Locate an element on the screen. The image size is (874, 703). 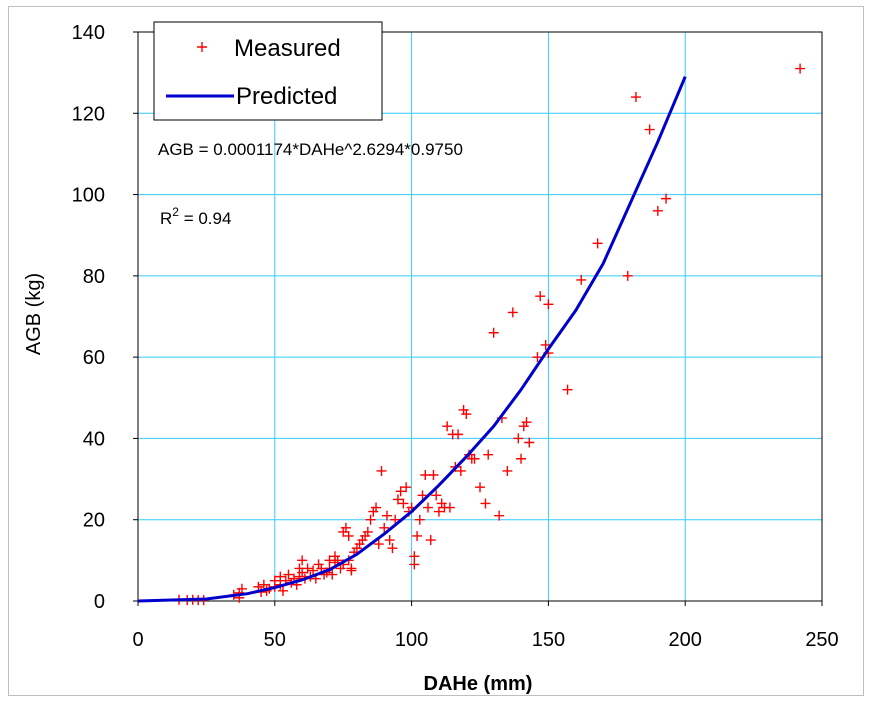
r-squared-annotation: R2 = 0.94 is located at coordinates (195, 216).